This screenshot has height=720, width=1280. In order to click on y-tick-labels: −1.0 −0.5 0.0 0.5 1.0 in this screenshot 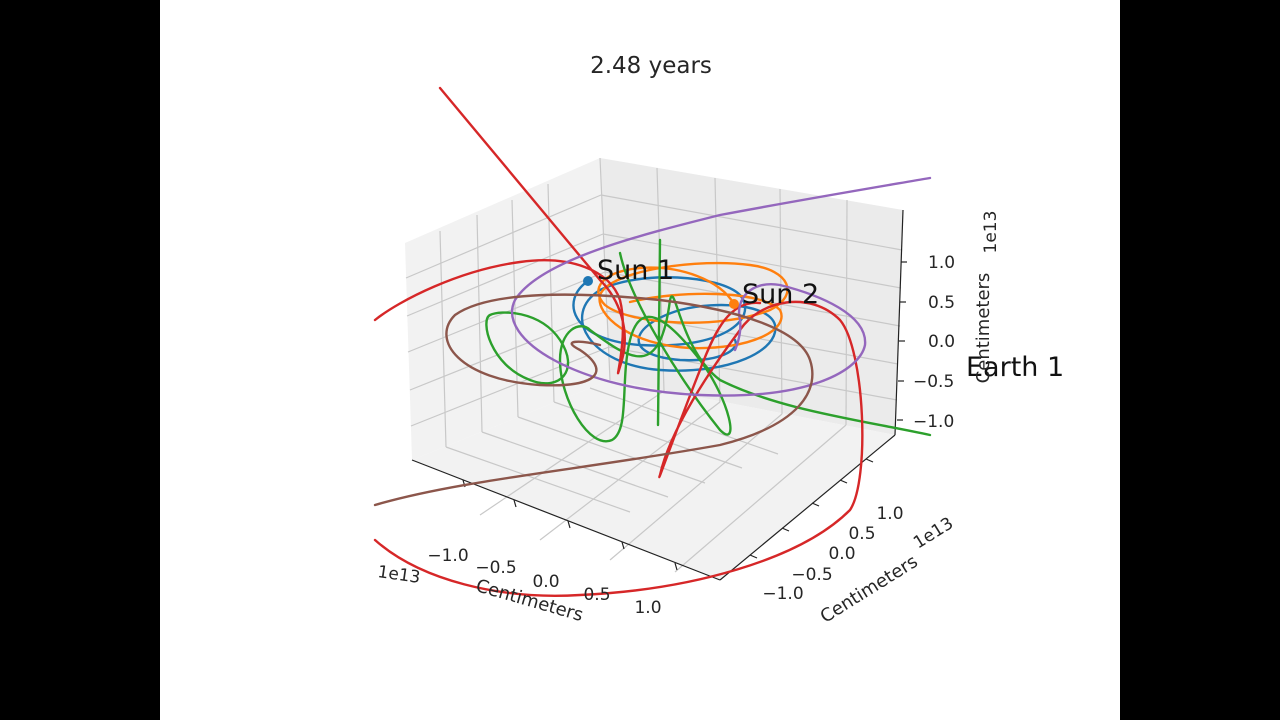, I will do `click(832, 554)`.